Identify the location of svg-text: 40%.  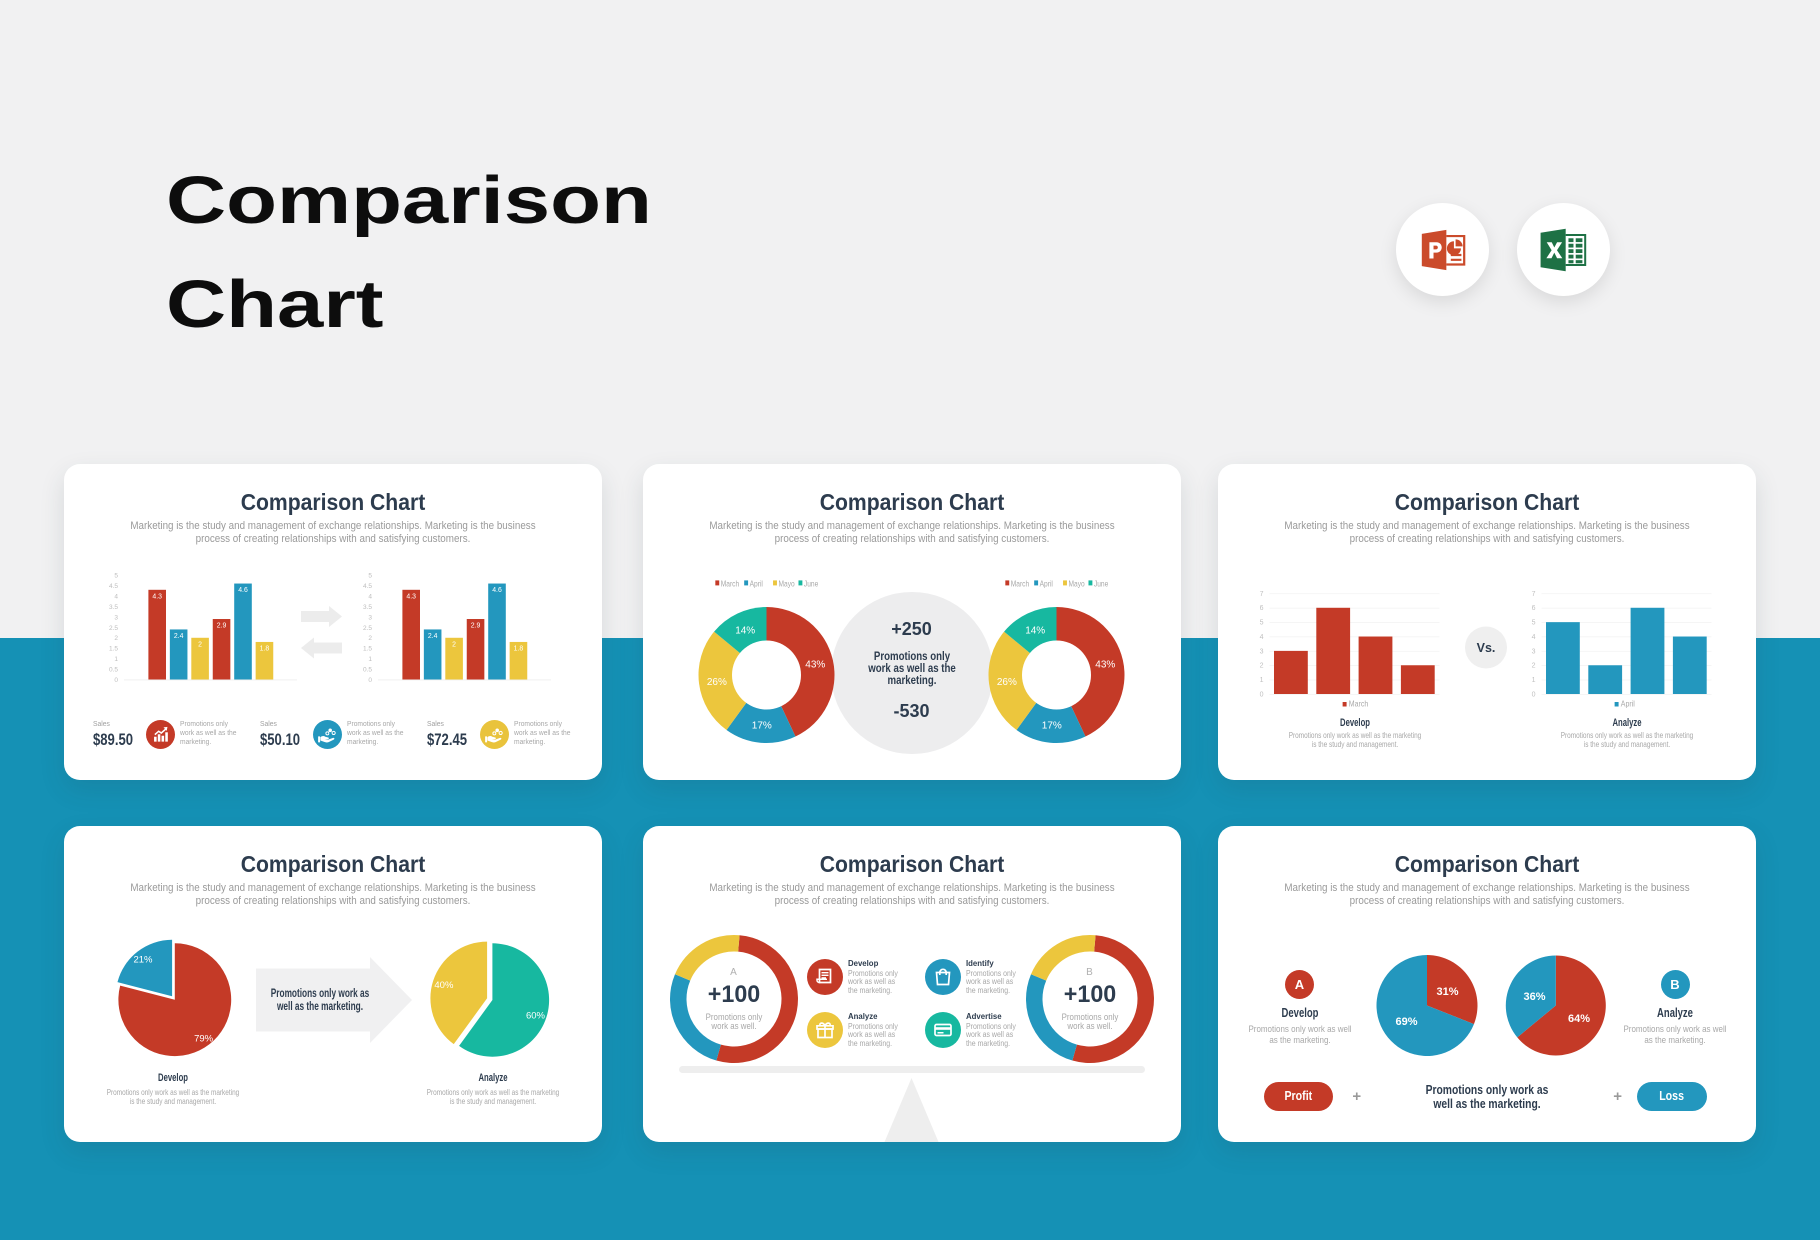
(444, 985).